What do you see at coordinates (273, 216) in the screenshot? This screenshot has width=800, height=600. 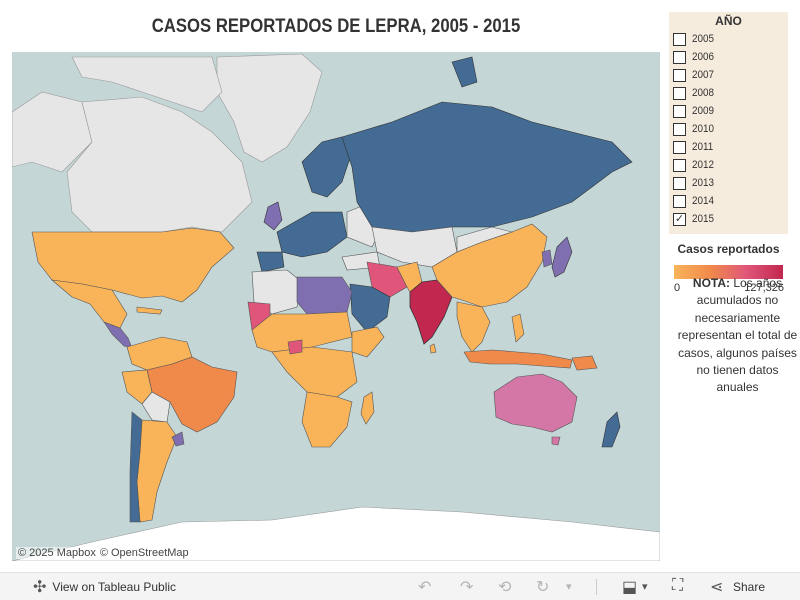 I see `uk-ireland` at bounding box center [273, 216].